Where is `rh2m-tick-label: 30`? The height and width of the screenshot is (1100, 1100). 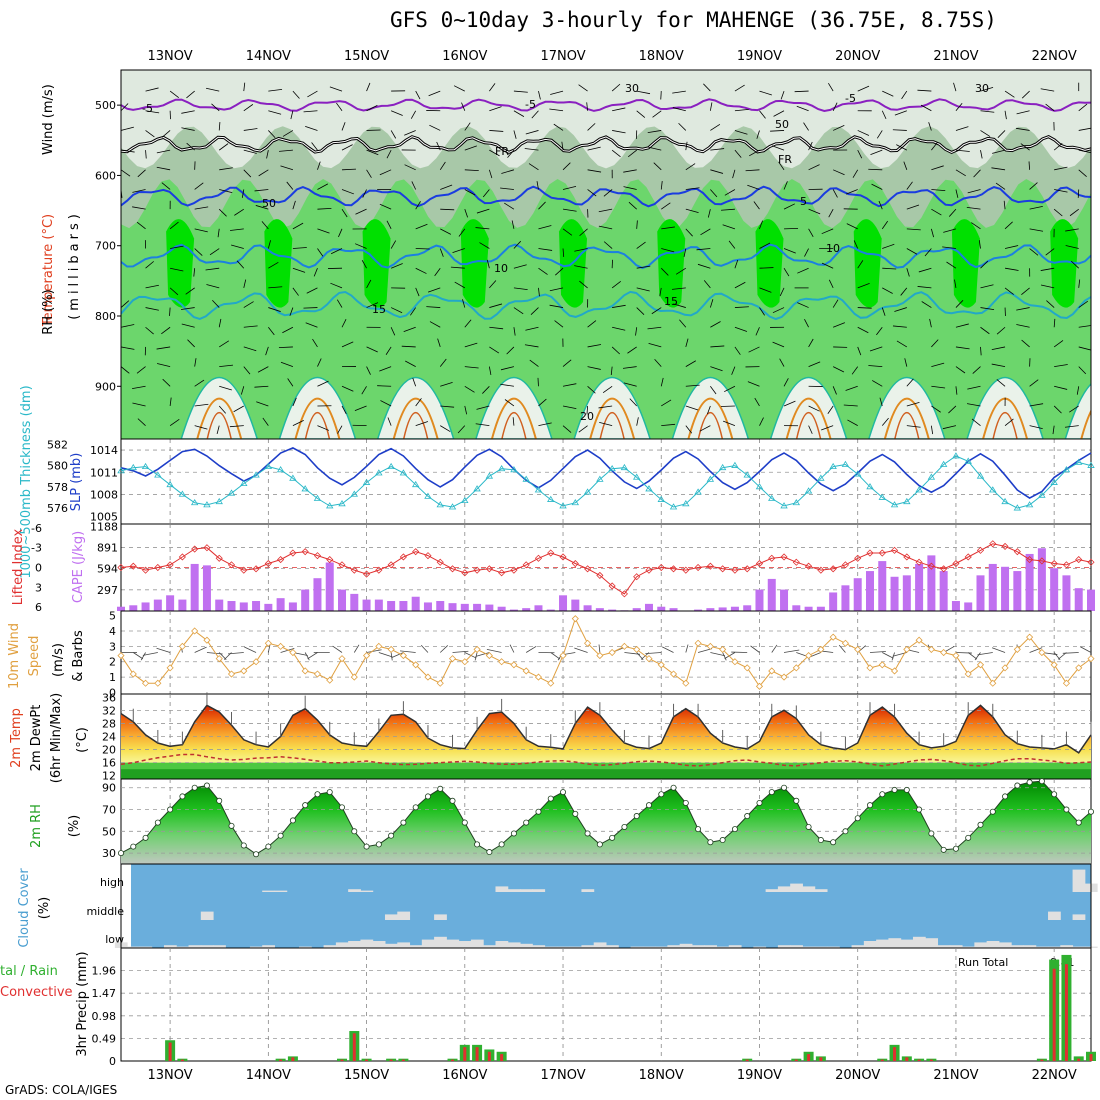
rh2m-tick-label: 30 is located at coordinates (109, 853).